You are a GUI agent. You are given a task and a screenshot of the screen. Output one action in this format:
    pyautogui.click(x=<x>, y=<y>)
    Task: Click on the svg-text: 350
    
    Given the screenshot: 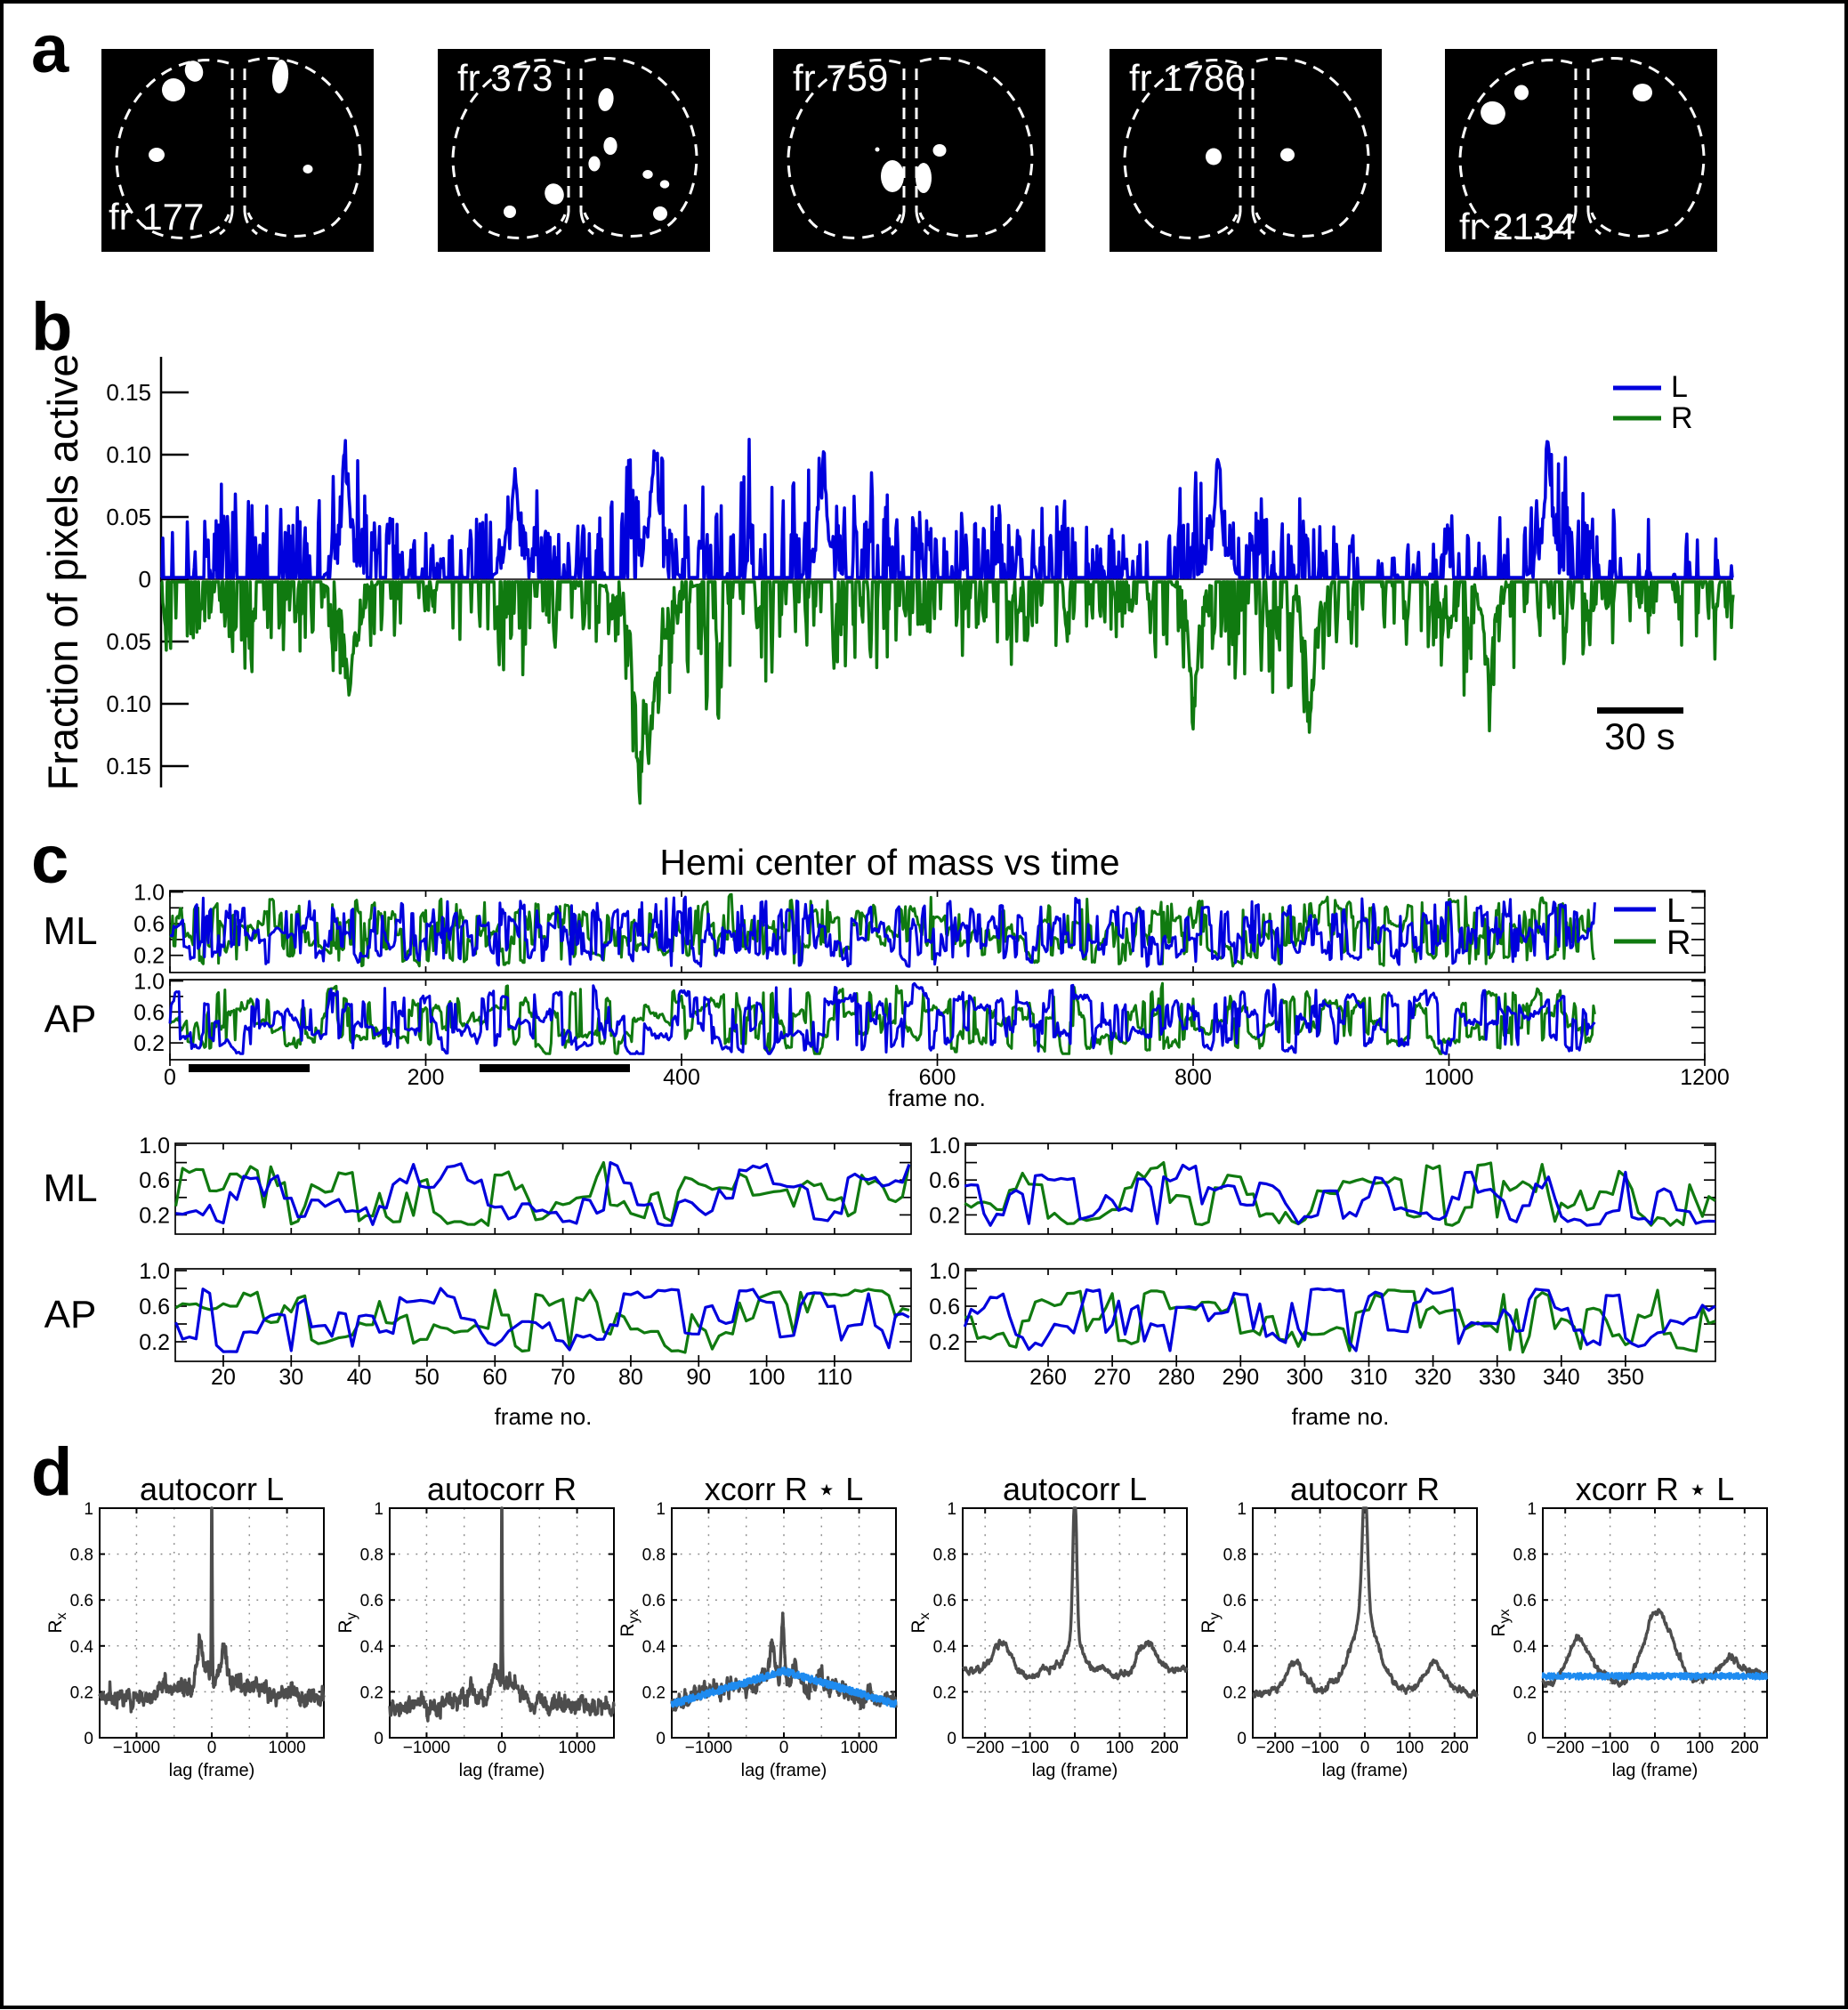 What is the action you would take?
    pyautogui.click(x=1626, y=1377)
    